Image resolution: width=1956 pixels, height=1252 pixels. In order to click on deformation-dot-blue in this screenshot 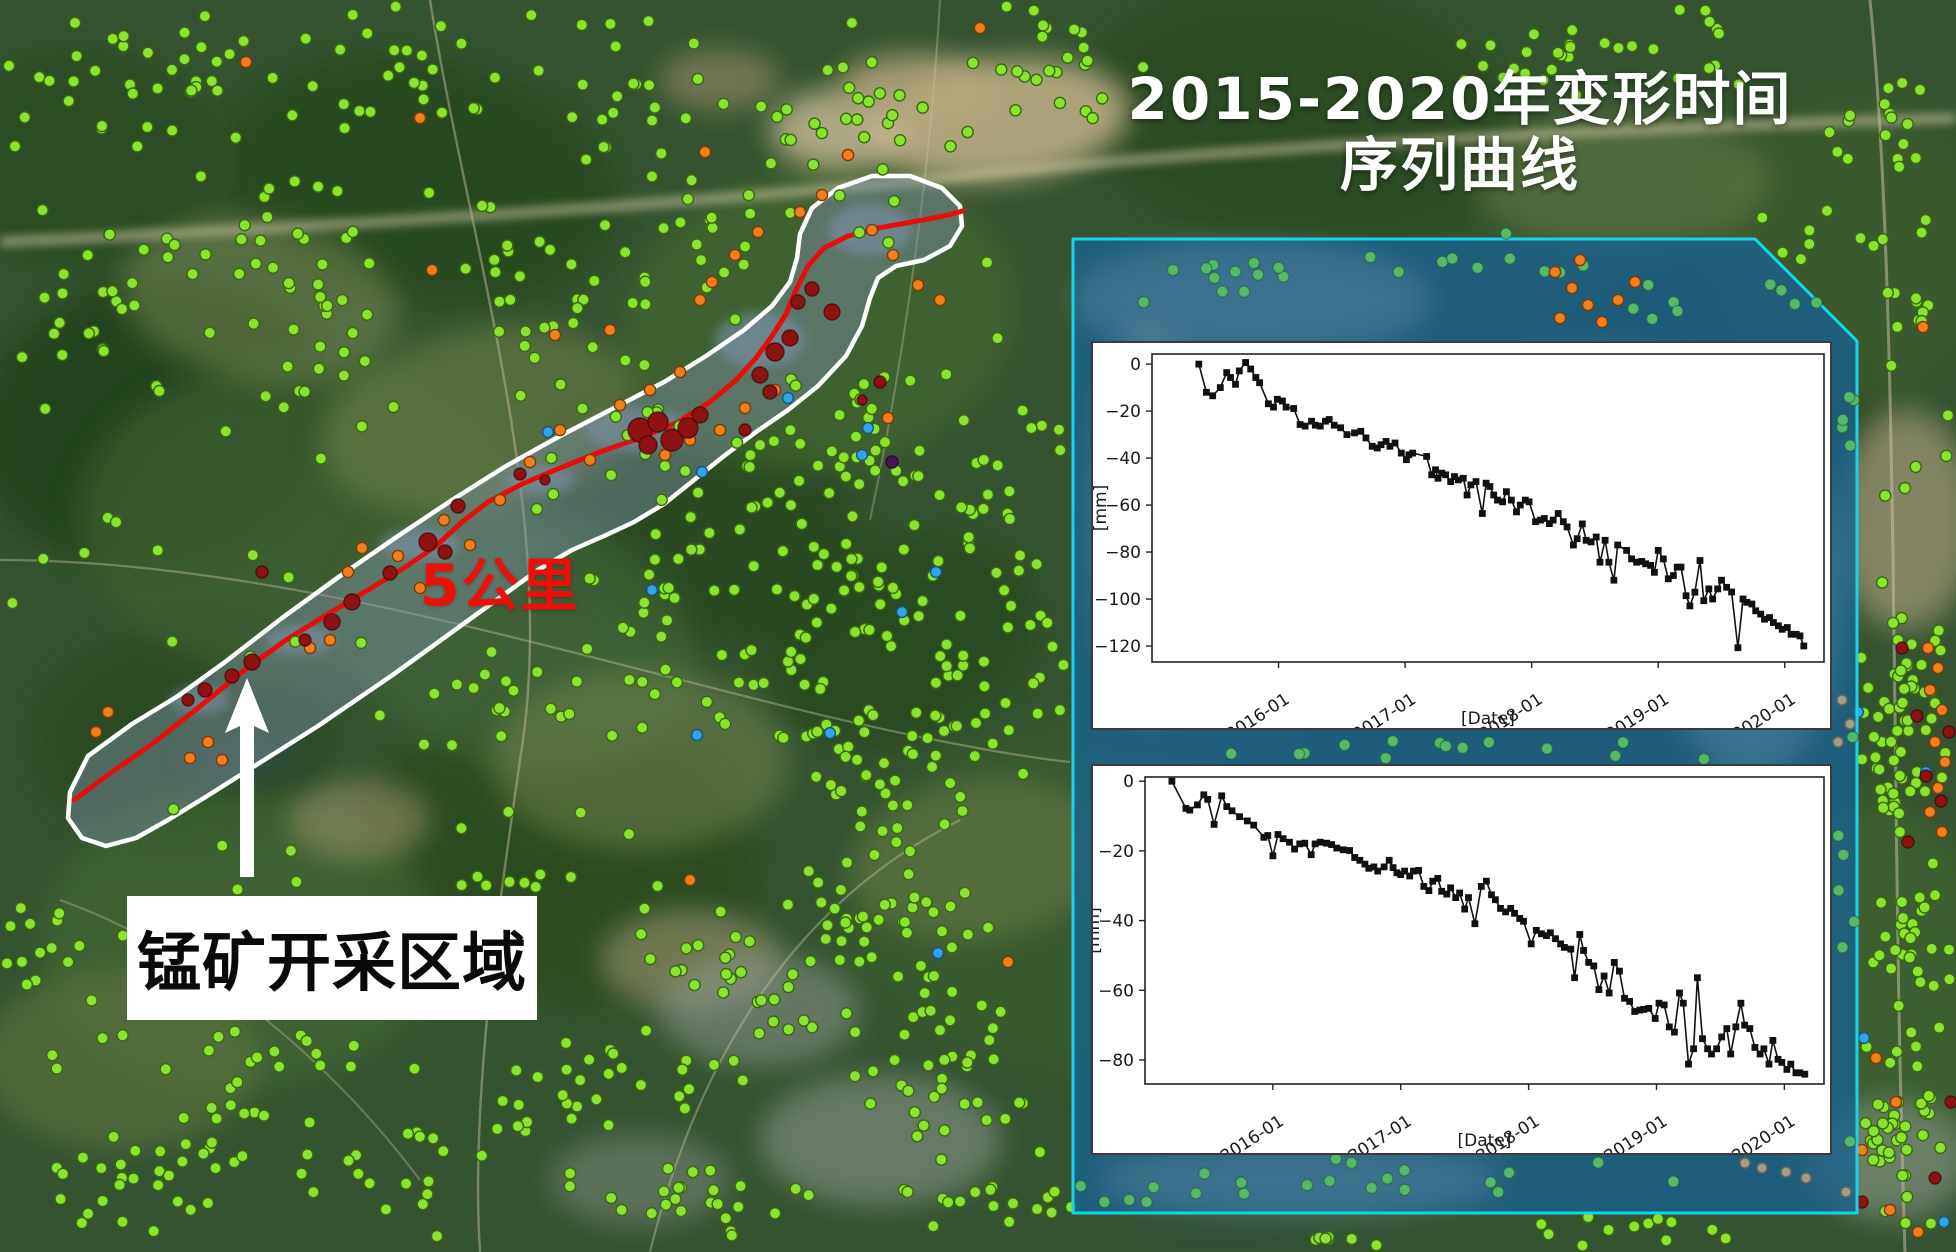, I will do `click(862, 455)`.